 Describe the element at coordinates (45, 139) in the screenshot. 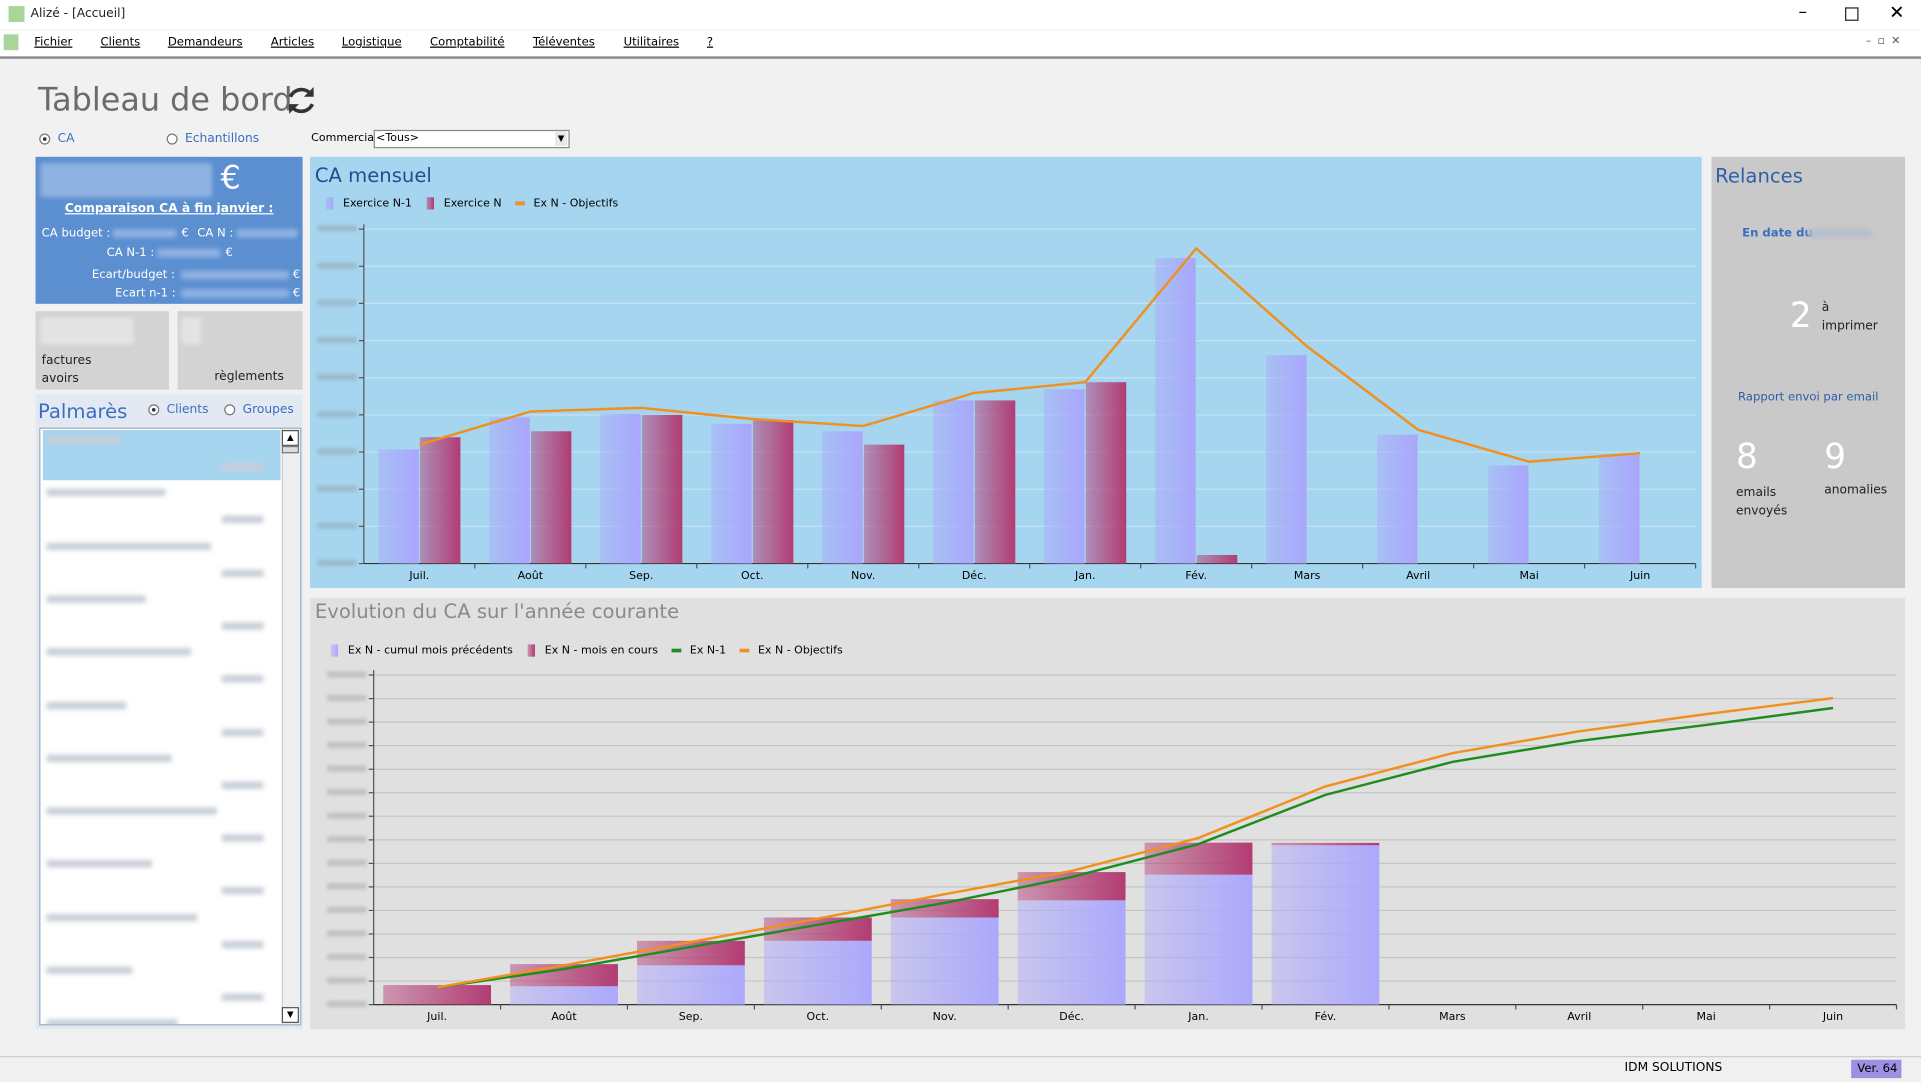

I see `radio-ca` at that location.